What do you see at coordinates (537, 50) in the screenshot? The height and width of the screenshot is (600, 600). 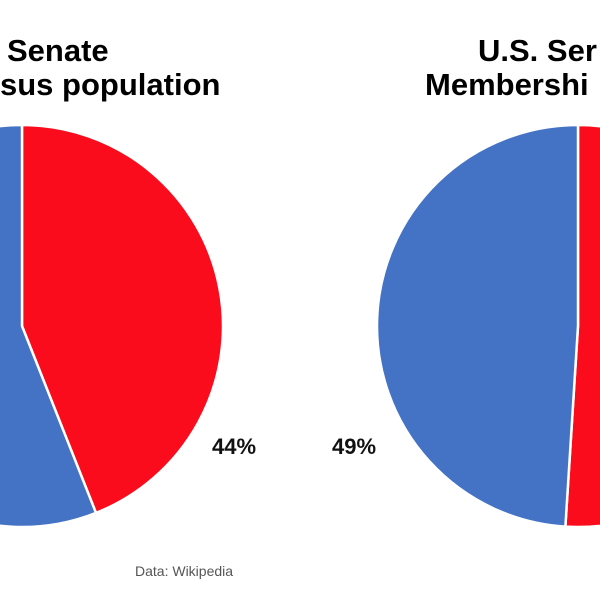 I see `right-title-line-1: U.S. Ser` at bounding box center [537, 50].